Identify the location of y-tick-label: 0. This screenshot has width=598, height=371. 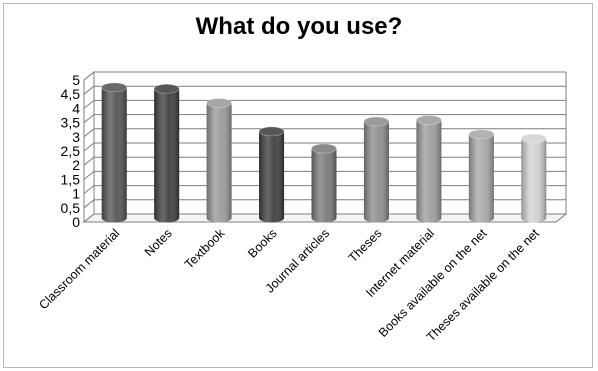
(76, 222).